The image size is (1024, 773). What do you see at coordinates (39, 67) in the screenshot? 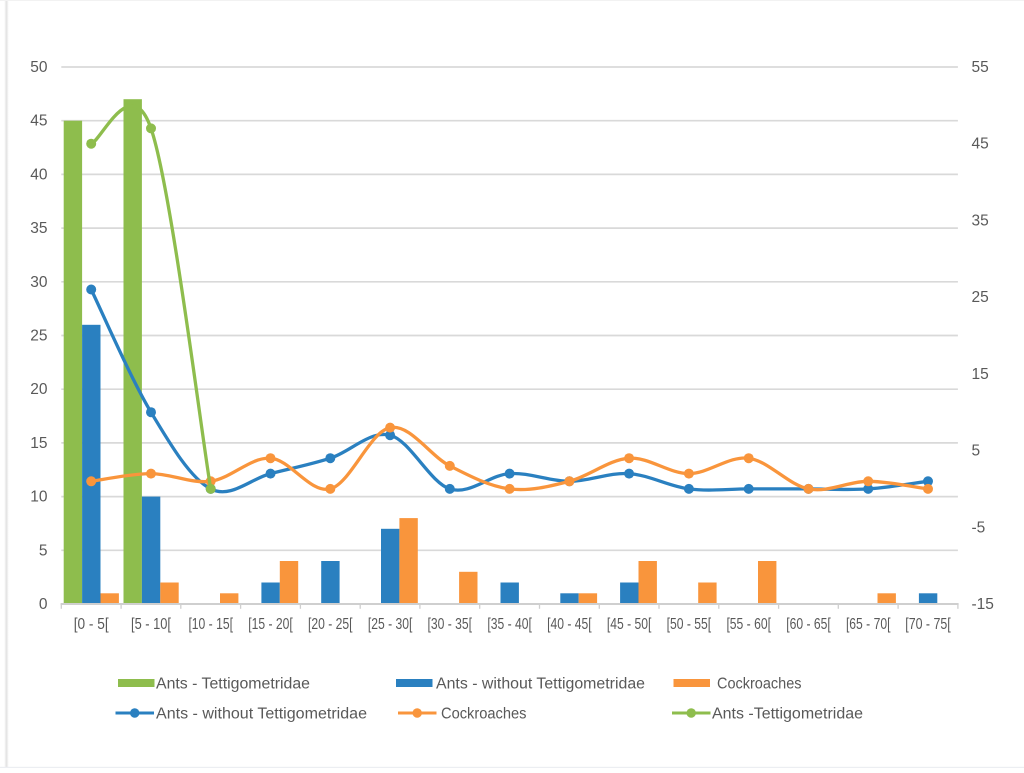
I see `svg-text: 50` at bounding box center [39, 67].